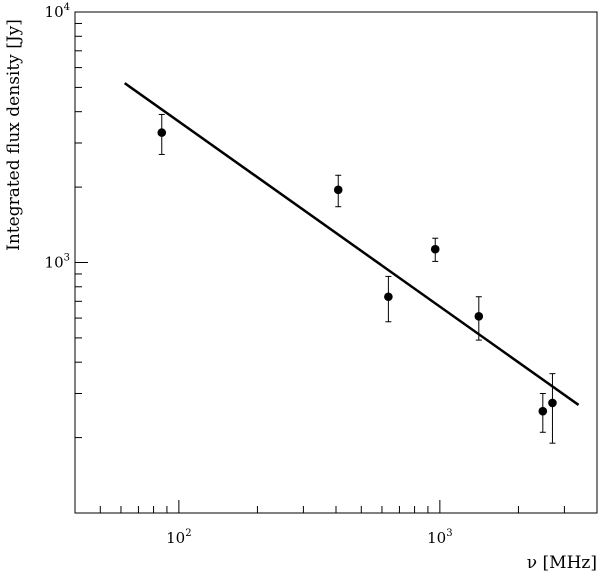  I want to click on x-tick-label: 10³, so click(439, 537).